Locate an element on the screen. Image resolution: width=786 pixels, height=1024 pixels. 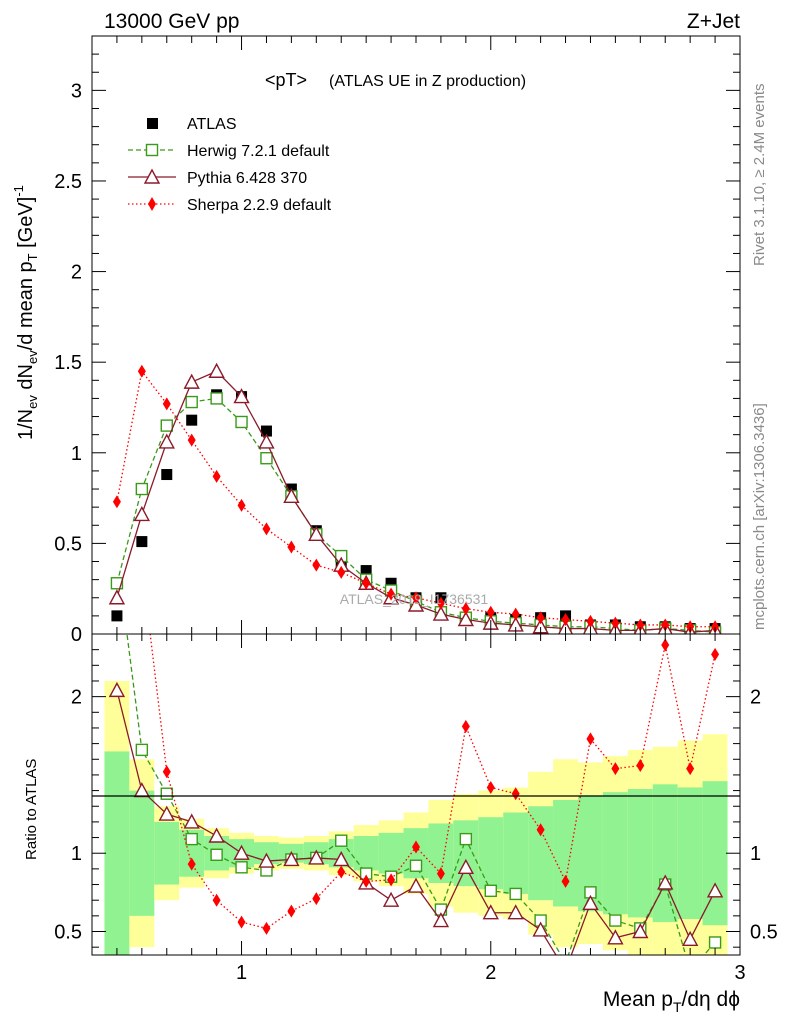
y-tick-label-ratio-right: 0.5 is located at coordinates (764, 933).